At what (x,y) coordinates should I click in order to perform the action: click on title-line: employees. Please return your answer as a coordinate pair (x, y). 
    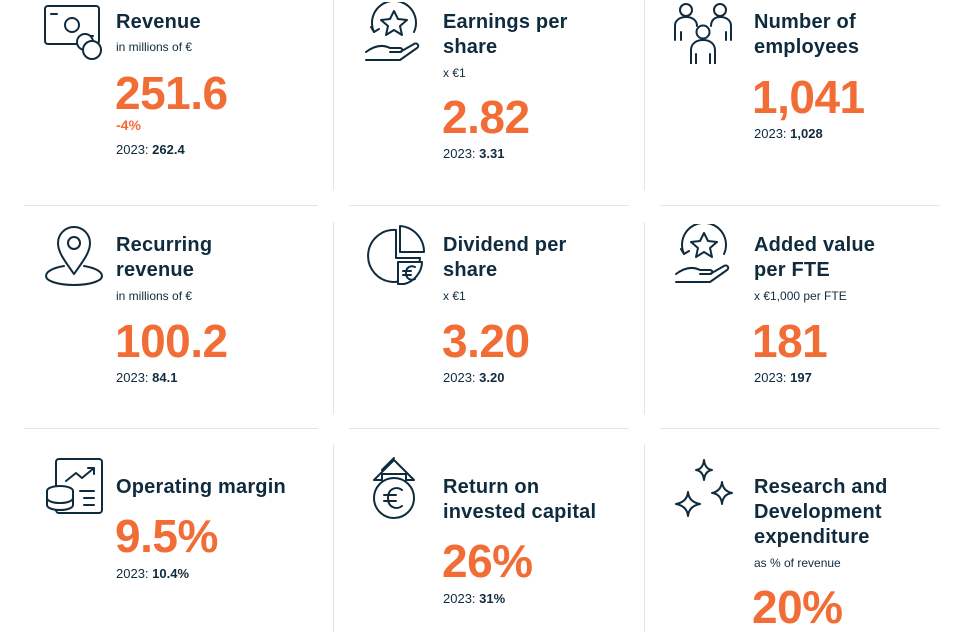
    Looking at the image, I should click on (807, 47).